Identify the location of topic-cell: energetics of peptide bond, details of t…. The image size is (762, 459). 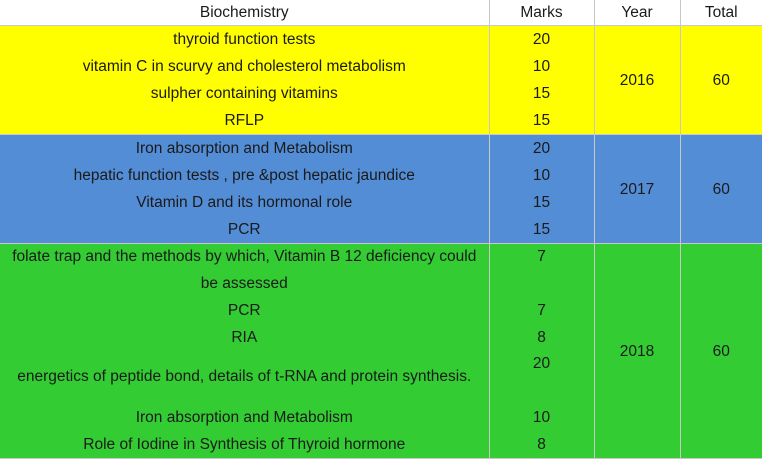
(244, 377).